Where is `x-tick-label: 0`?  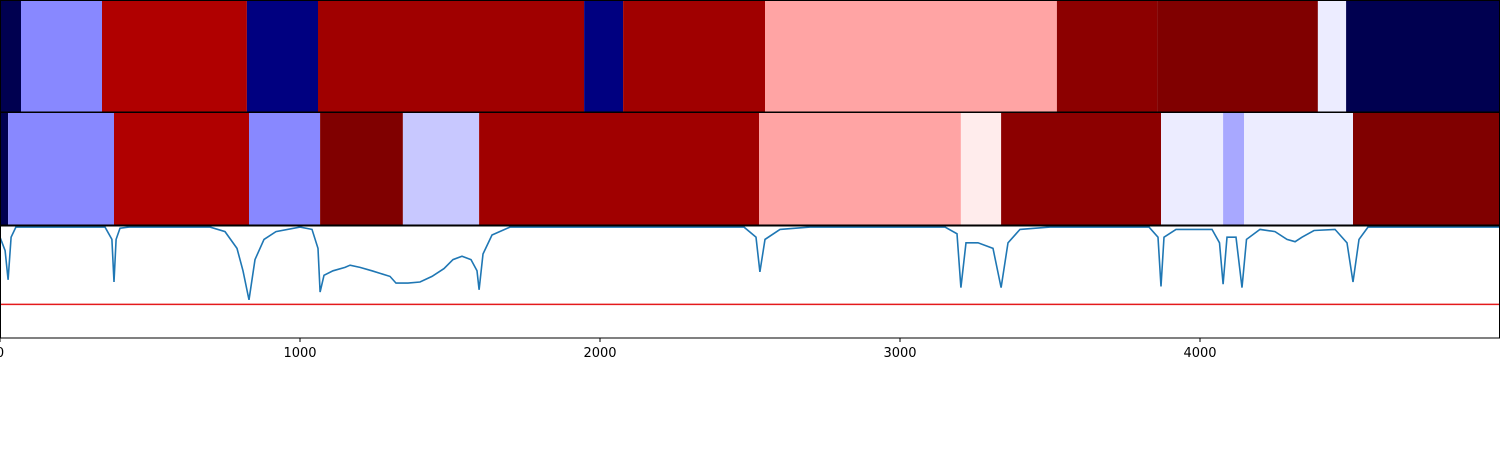
x-tick-label: 0 is located at coordinates (2, 353).